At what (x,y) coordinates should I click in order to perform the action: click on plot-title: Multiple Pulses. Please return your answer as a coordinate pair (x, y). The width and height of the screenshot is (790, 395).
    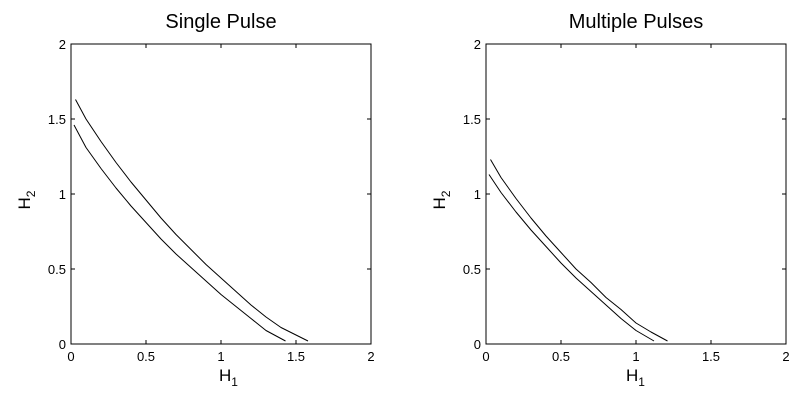
    Looking at the image, I should click on (636, 22).